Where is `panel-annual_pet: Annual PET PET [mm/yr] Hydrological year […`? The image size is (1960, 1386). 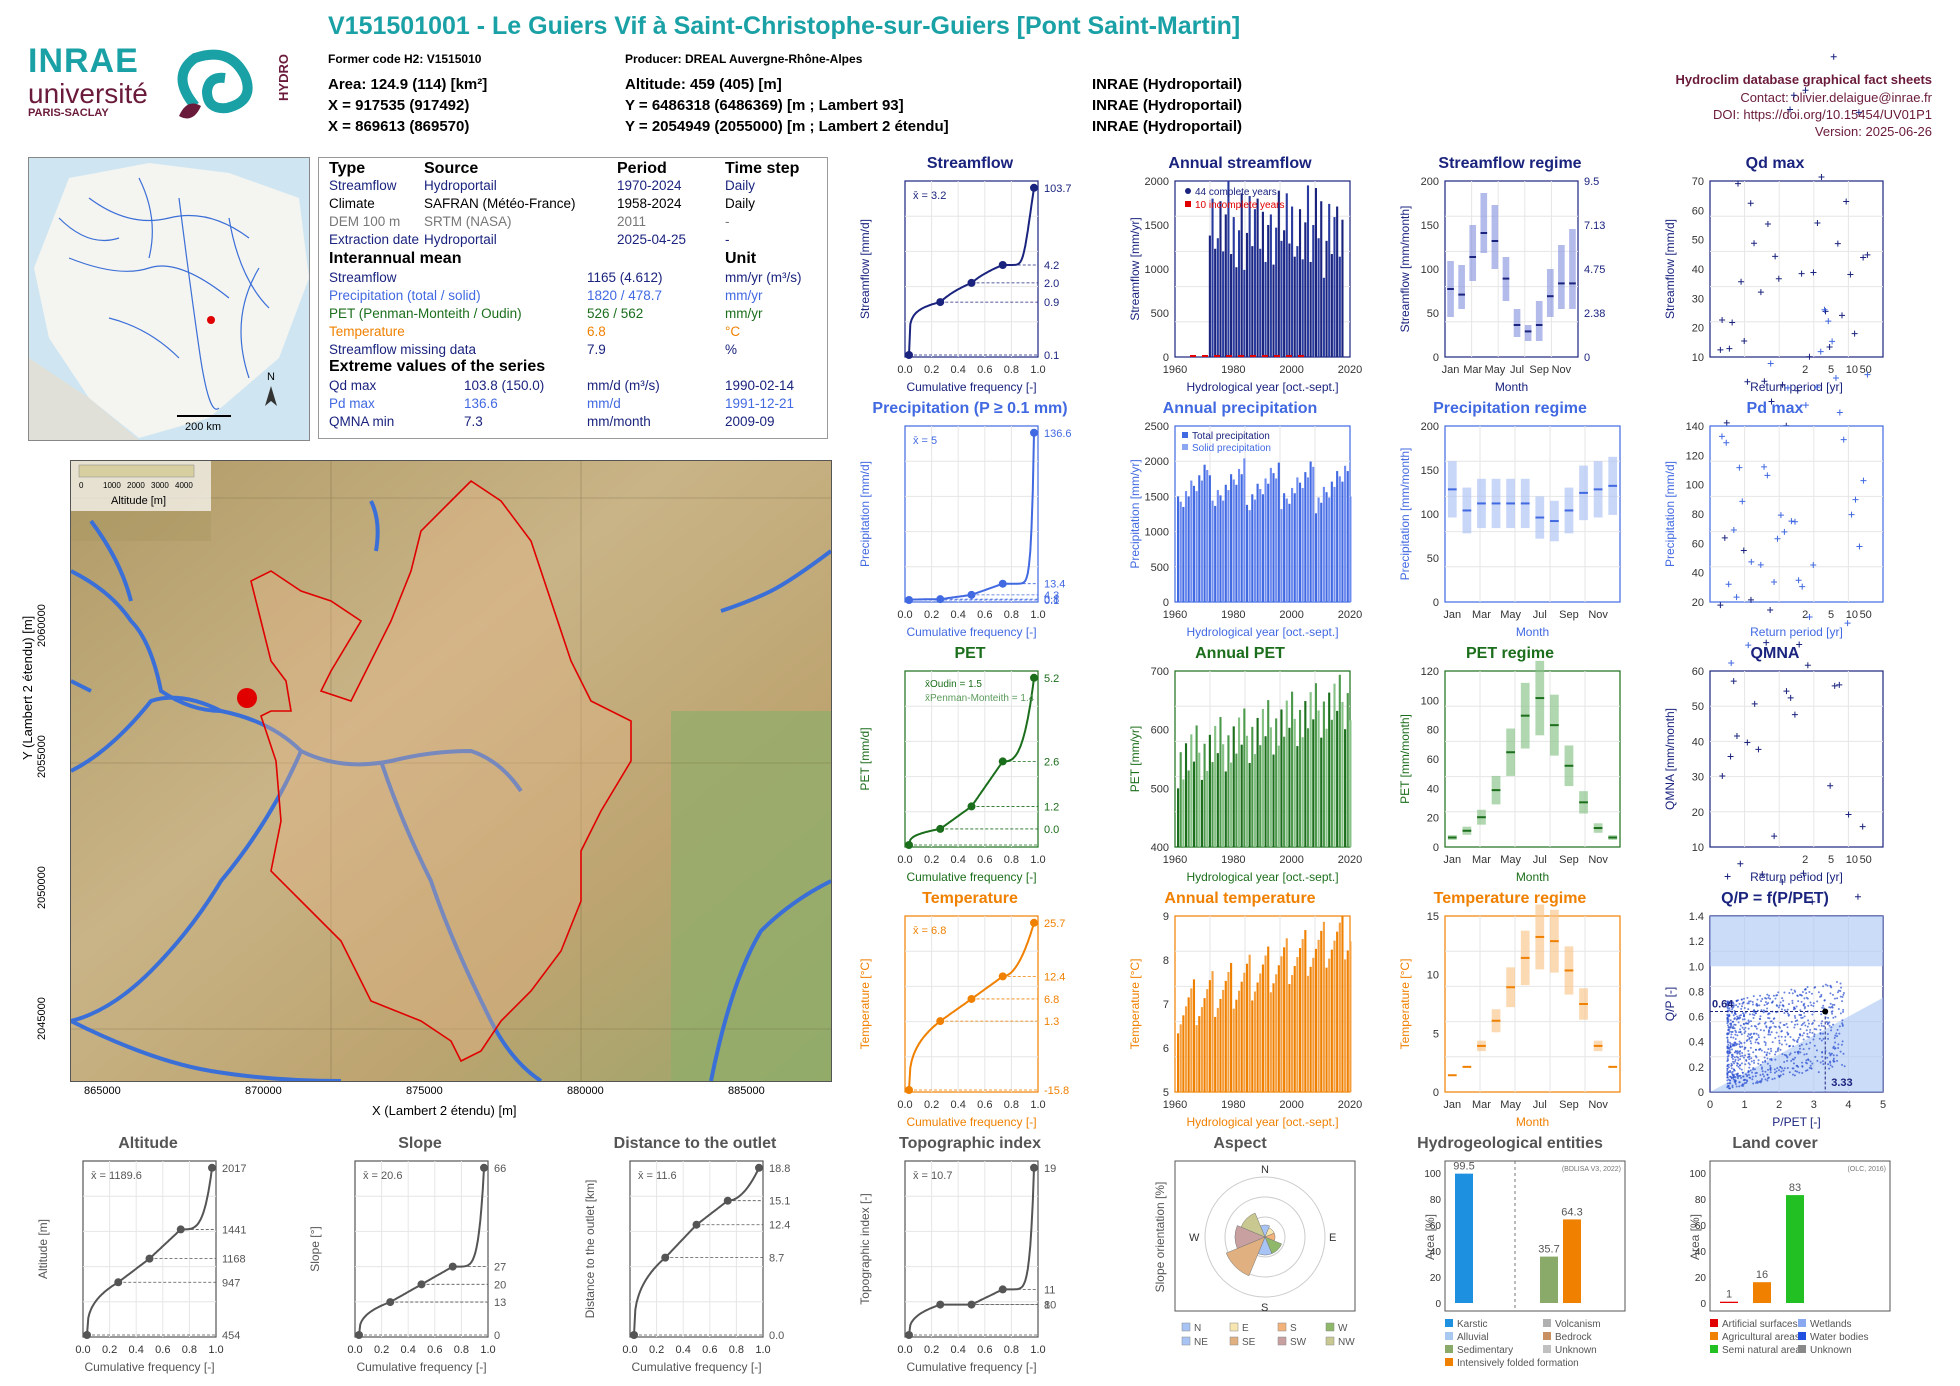 panel-annual_pet: Annual PET PET [mm/yr] Hydrological year [… is located at coordinates (1241, 765).